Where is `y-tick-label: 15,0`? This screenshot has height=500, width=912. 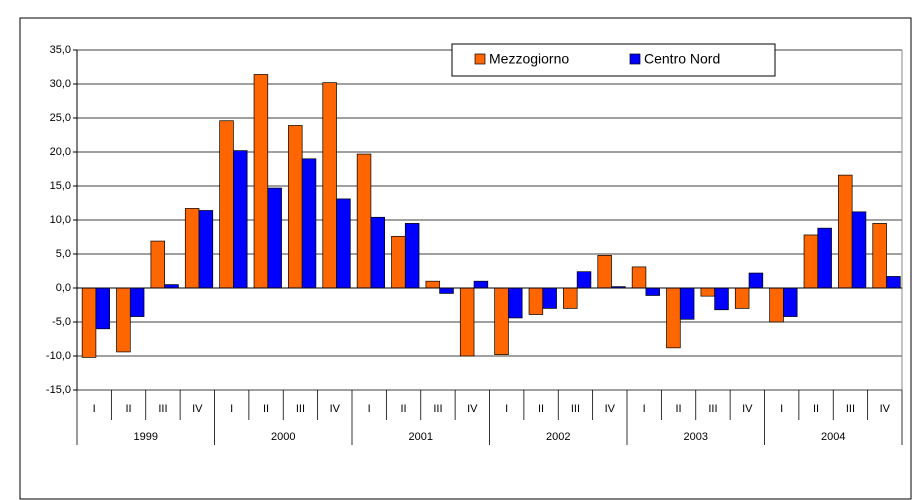 y-tick-label: 15,0 is located at coordinates (60, 186).